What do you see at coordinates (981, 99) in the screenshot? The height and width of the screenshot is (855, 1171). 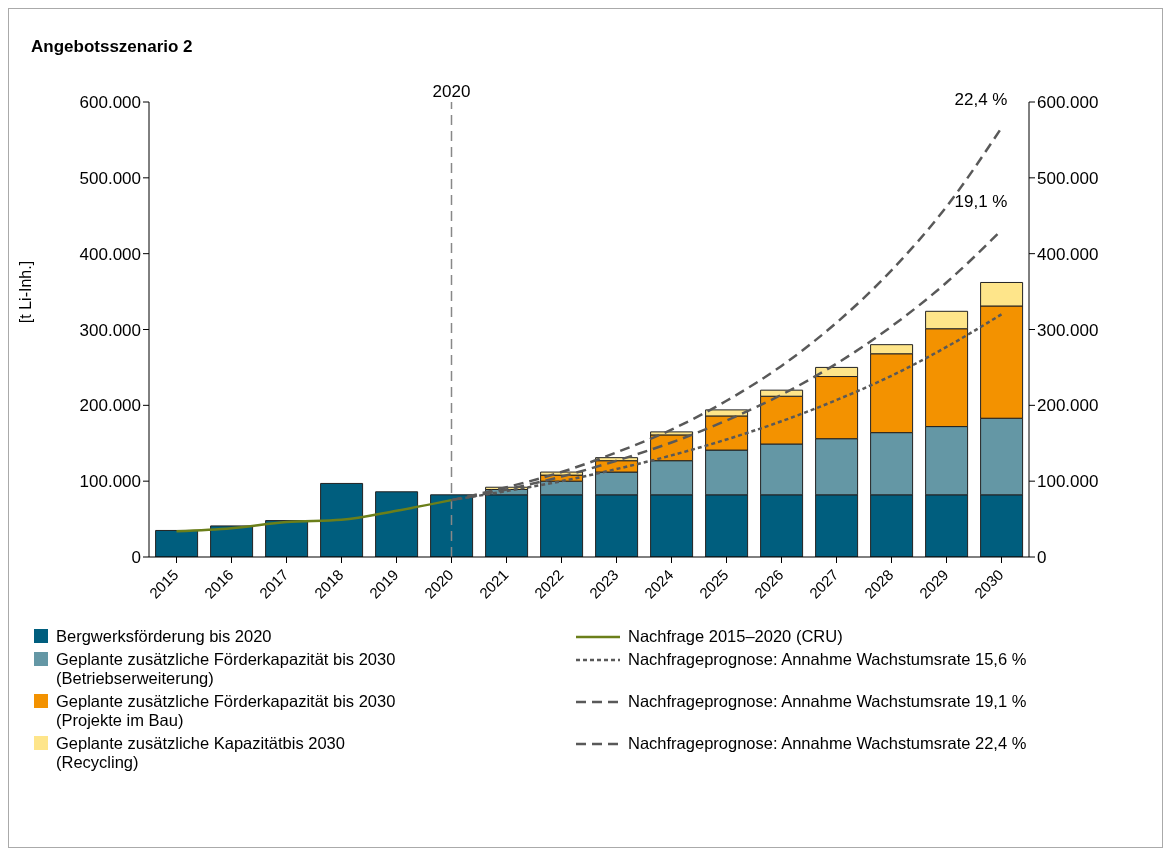 I see `annotation: 22,4 %` at bounding box center [981, 99].